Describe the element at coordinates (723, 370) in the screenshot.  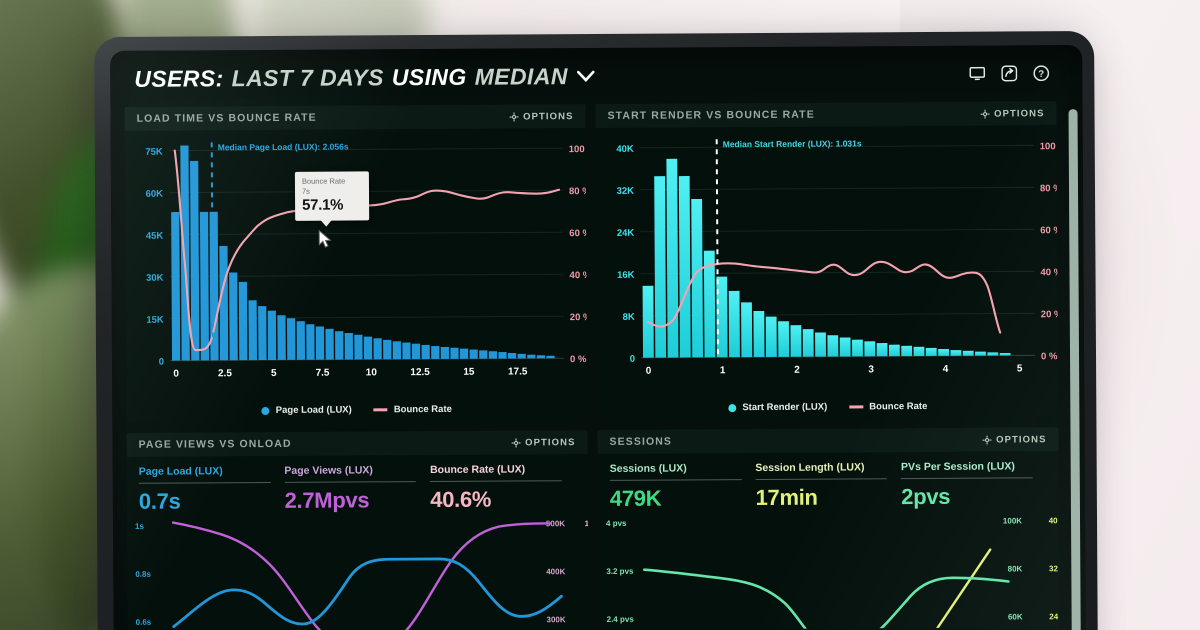
I see `svg-text: 1` at that location.